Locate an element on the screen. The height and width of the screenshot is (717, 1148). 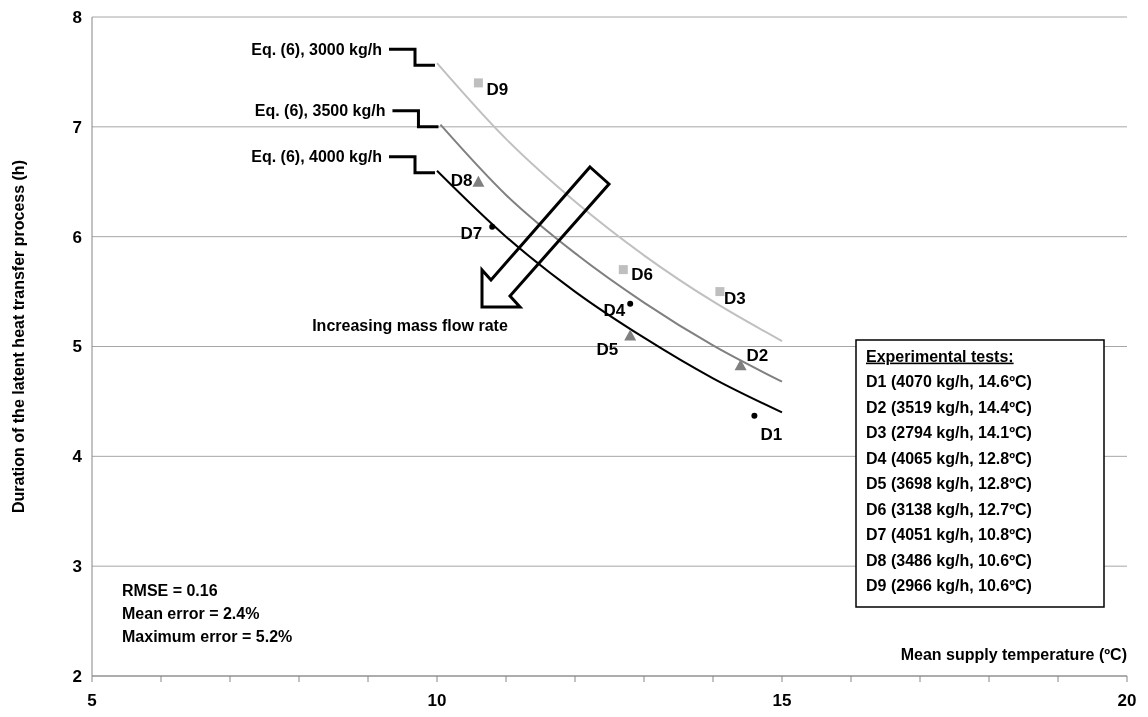
y-tick-label: 8 is located at coordinates (77, 17).